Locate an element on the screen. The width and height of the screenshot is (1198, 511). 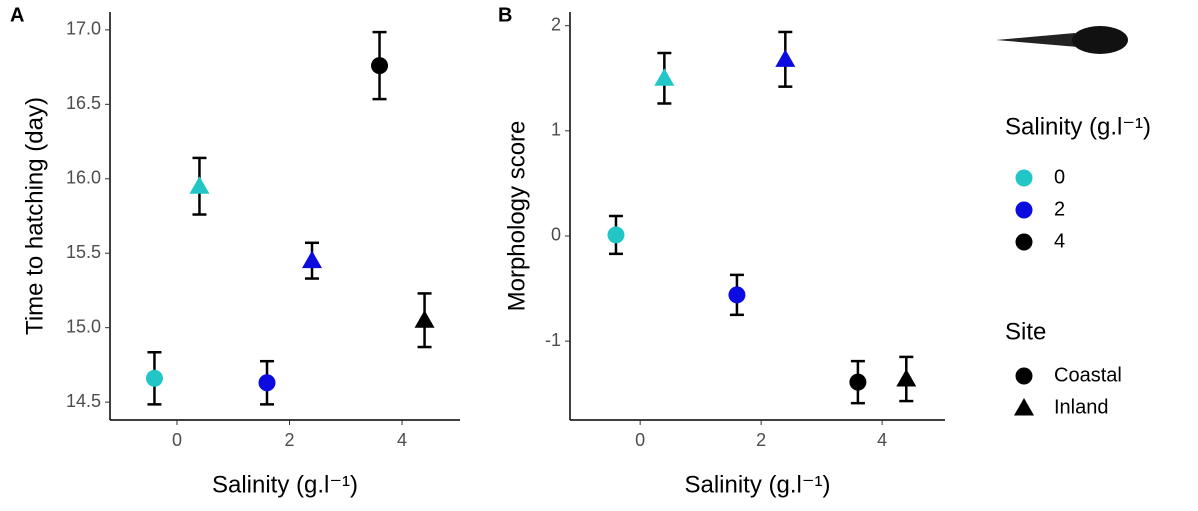
y-tick-label: 15.5 is located at coordinates (83, 252).